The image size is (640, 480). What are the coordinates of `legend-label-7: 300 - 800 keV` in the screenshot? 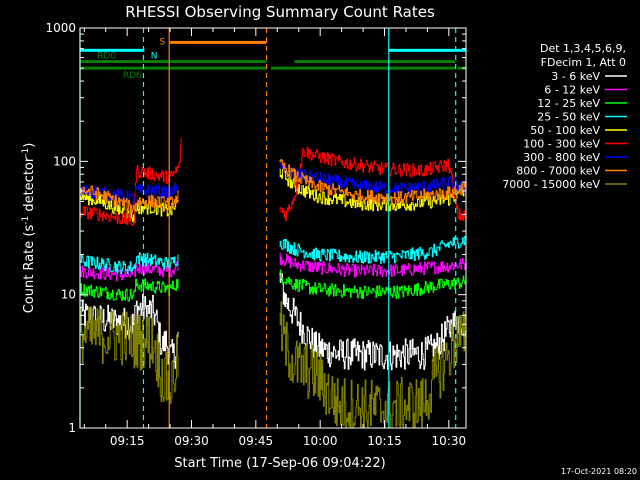 It's located at (561, 157).